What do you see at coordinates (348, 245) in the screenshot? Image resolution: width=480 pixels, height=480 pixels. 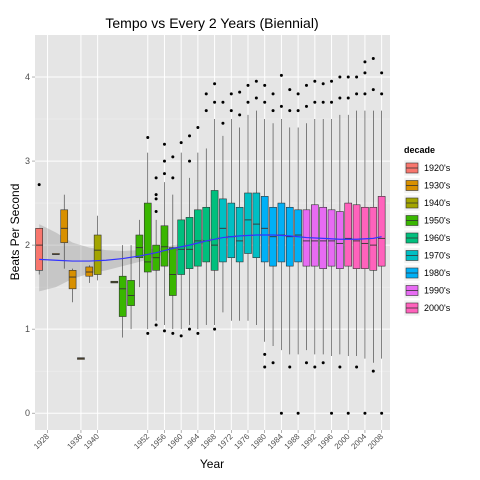 I see `boxplot-2000` at bounding box center [348, 245].